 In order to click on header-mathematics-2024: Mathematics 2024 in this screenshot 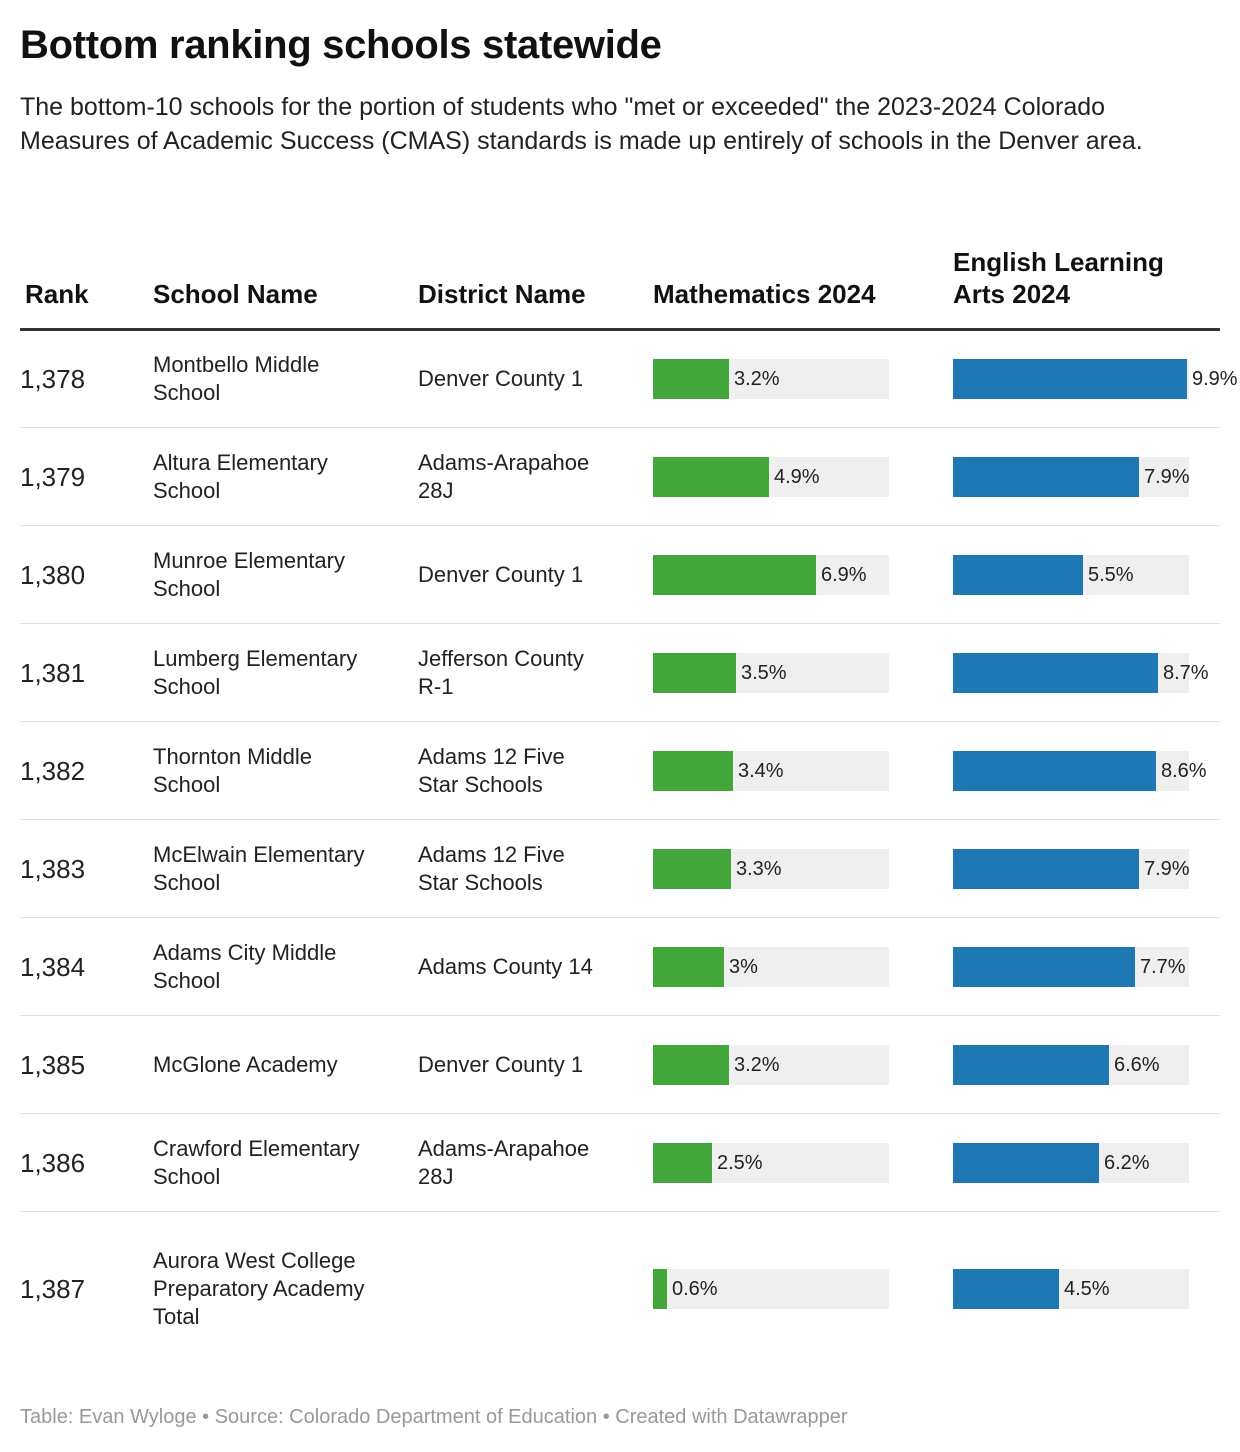, I will do `click(803, 288)`.